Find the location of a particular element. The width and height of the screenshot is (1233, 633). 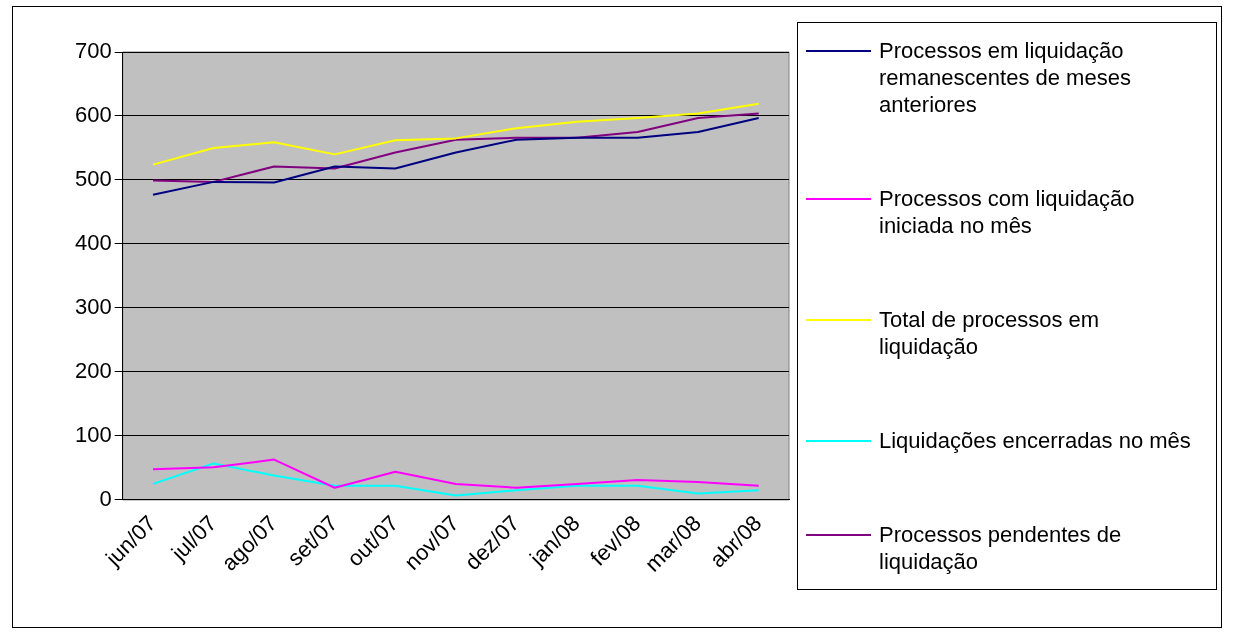

legend-label: Processos com liquidação iniciada no mês is located at coordinates (1007, 212).